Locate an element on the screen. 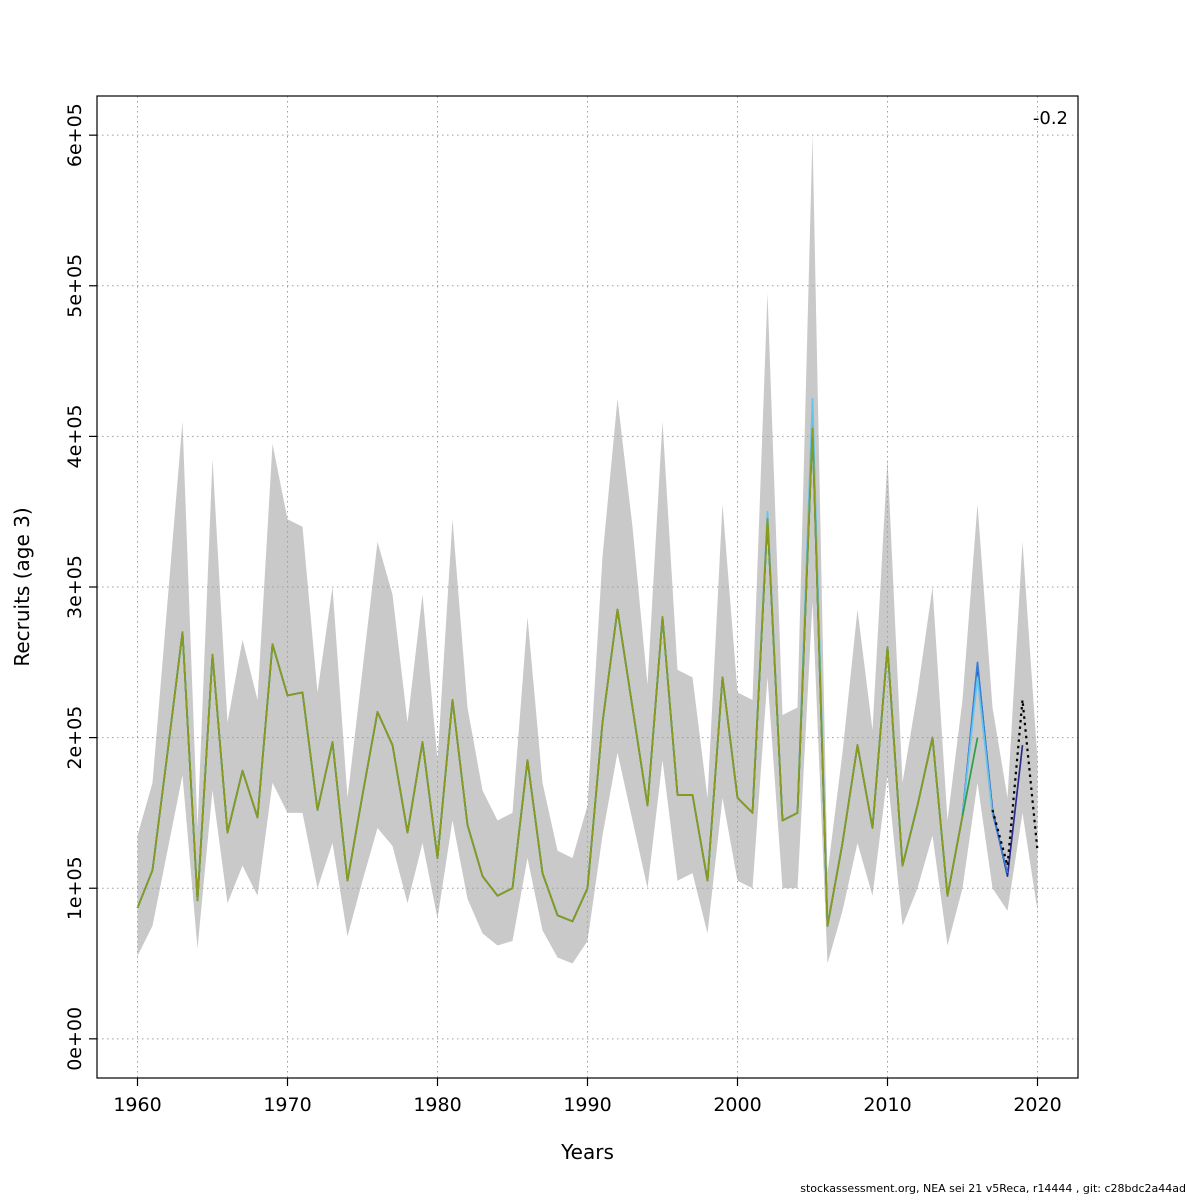 Image resolution: width=1200 pixels, height=1200 pixels. y-tick-label: 0e+00 is located at coordinates (75, 1039).